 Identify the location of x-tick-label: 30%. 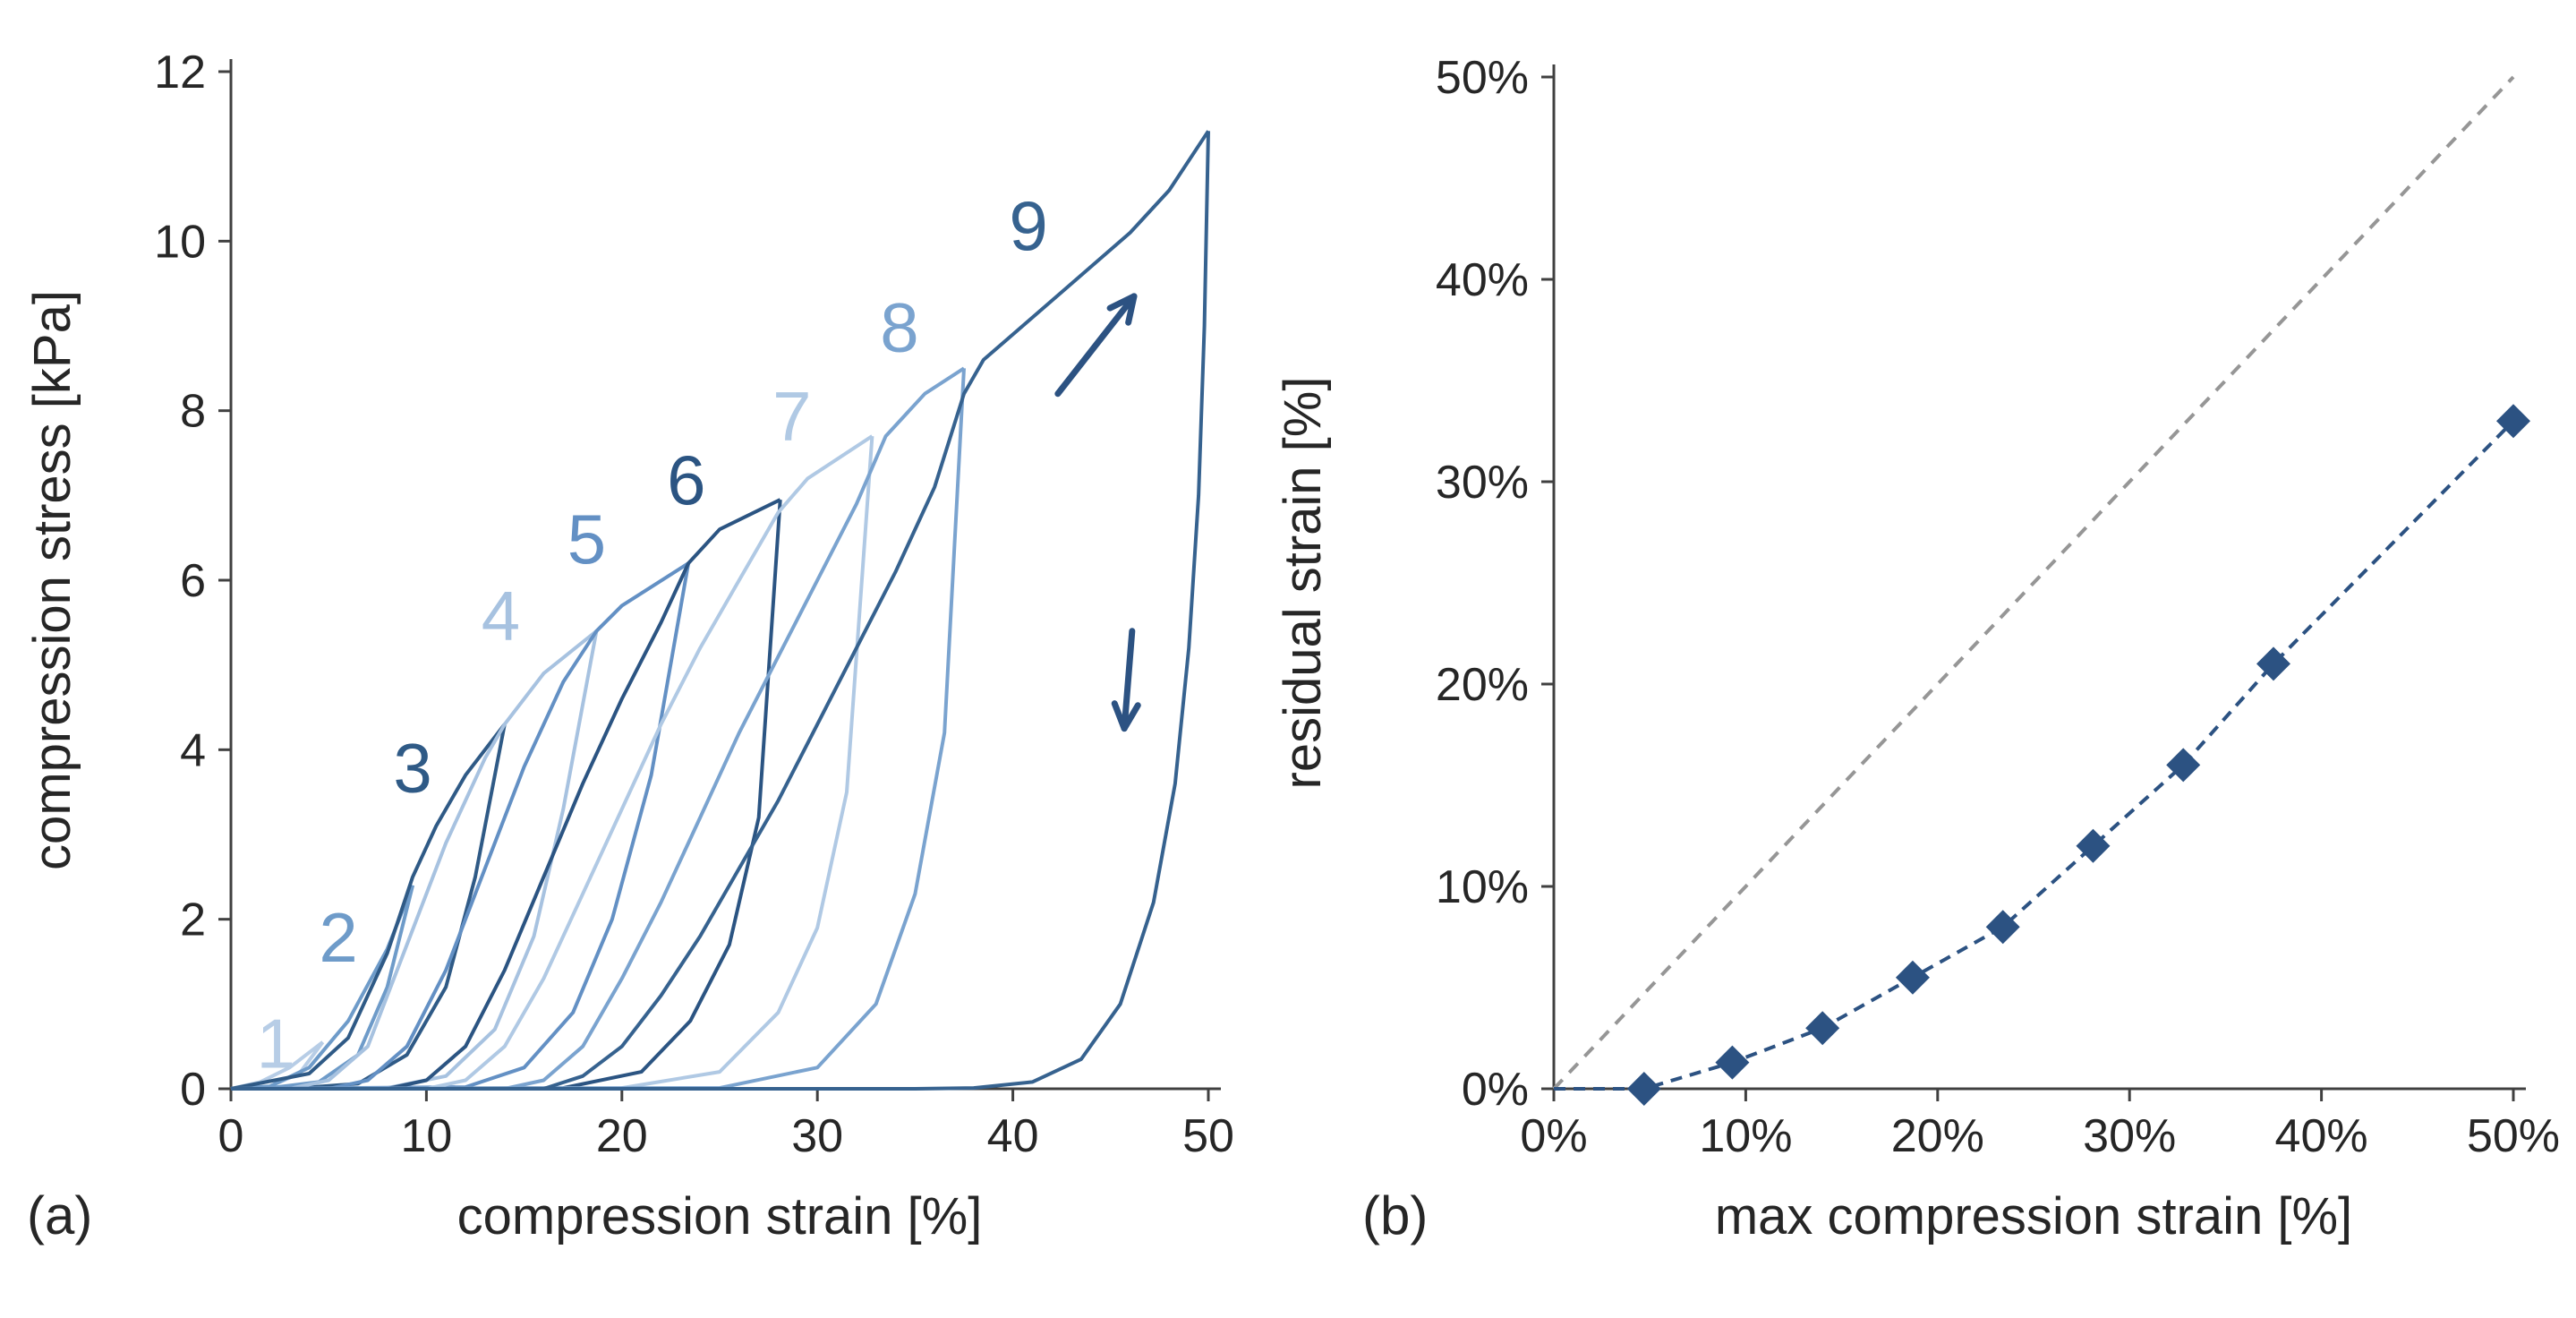
(2129, 1136).